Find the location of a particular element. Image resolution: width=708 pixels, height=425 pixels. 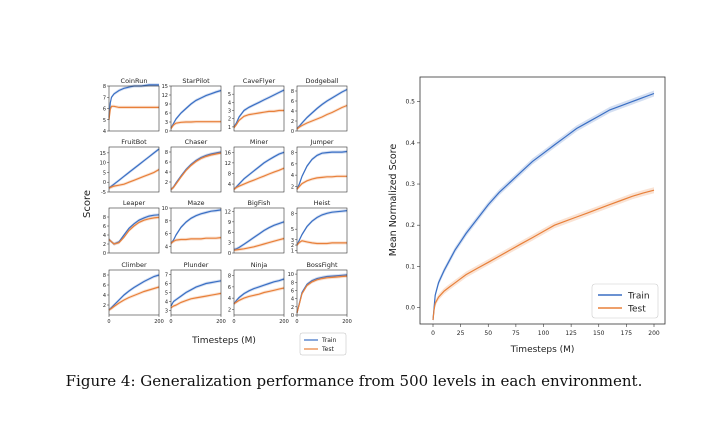

legend-box is located at coordinates (625, 301).